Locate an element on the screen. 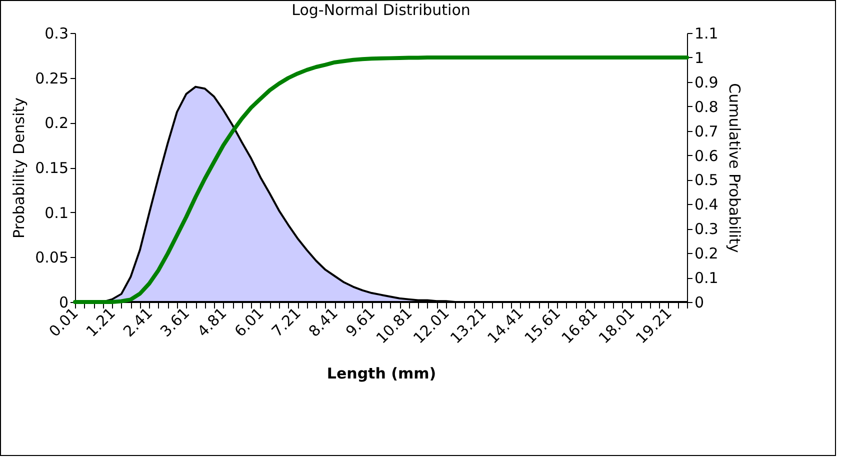 The height and width of the screenshot is (462, 842). y-tick-label: 0.2 is located at coordinates (56, 123).